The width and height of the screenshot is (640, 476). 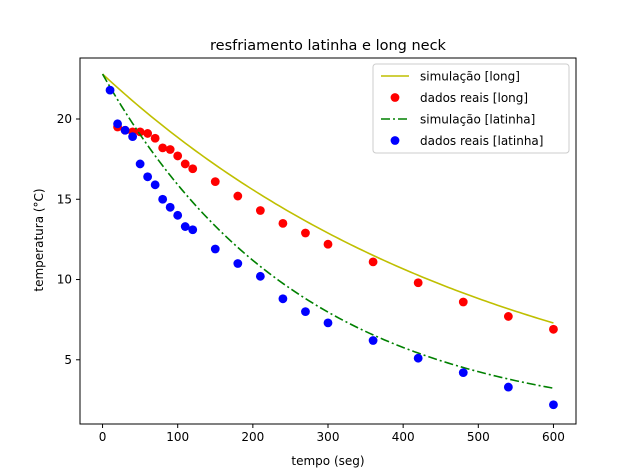 I want to click on y-tick-label-2: 15, so click(x=64, y=199).